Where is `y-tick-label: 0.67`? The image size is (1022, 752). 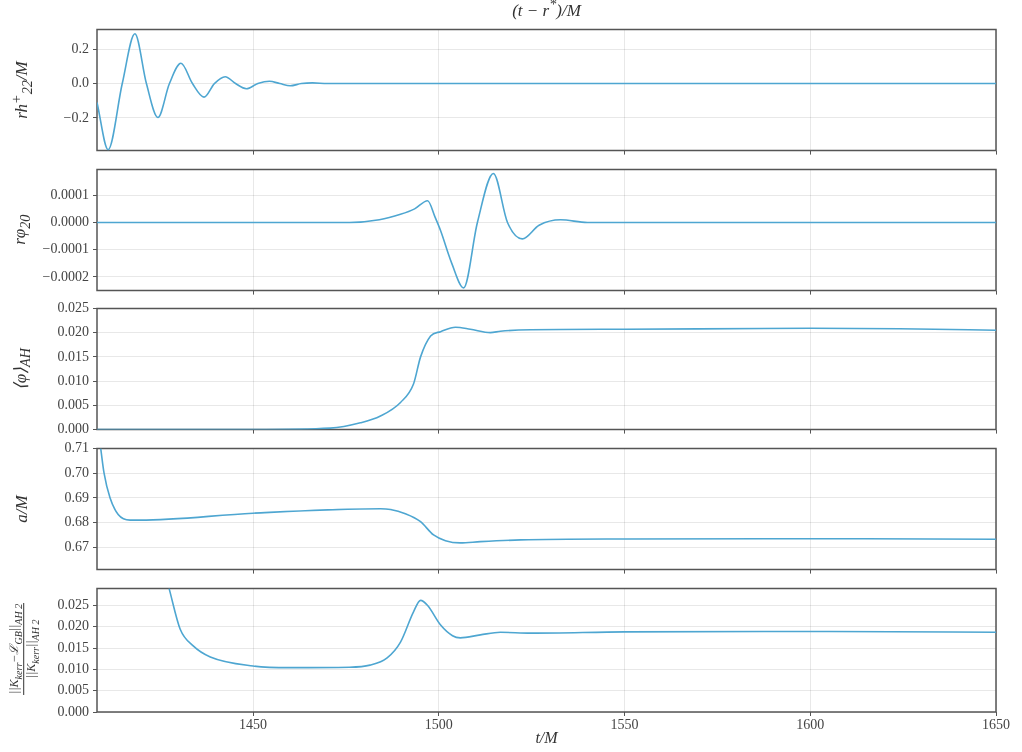
y-tick-label: 0.67 is located at coordinates (76, 547).